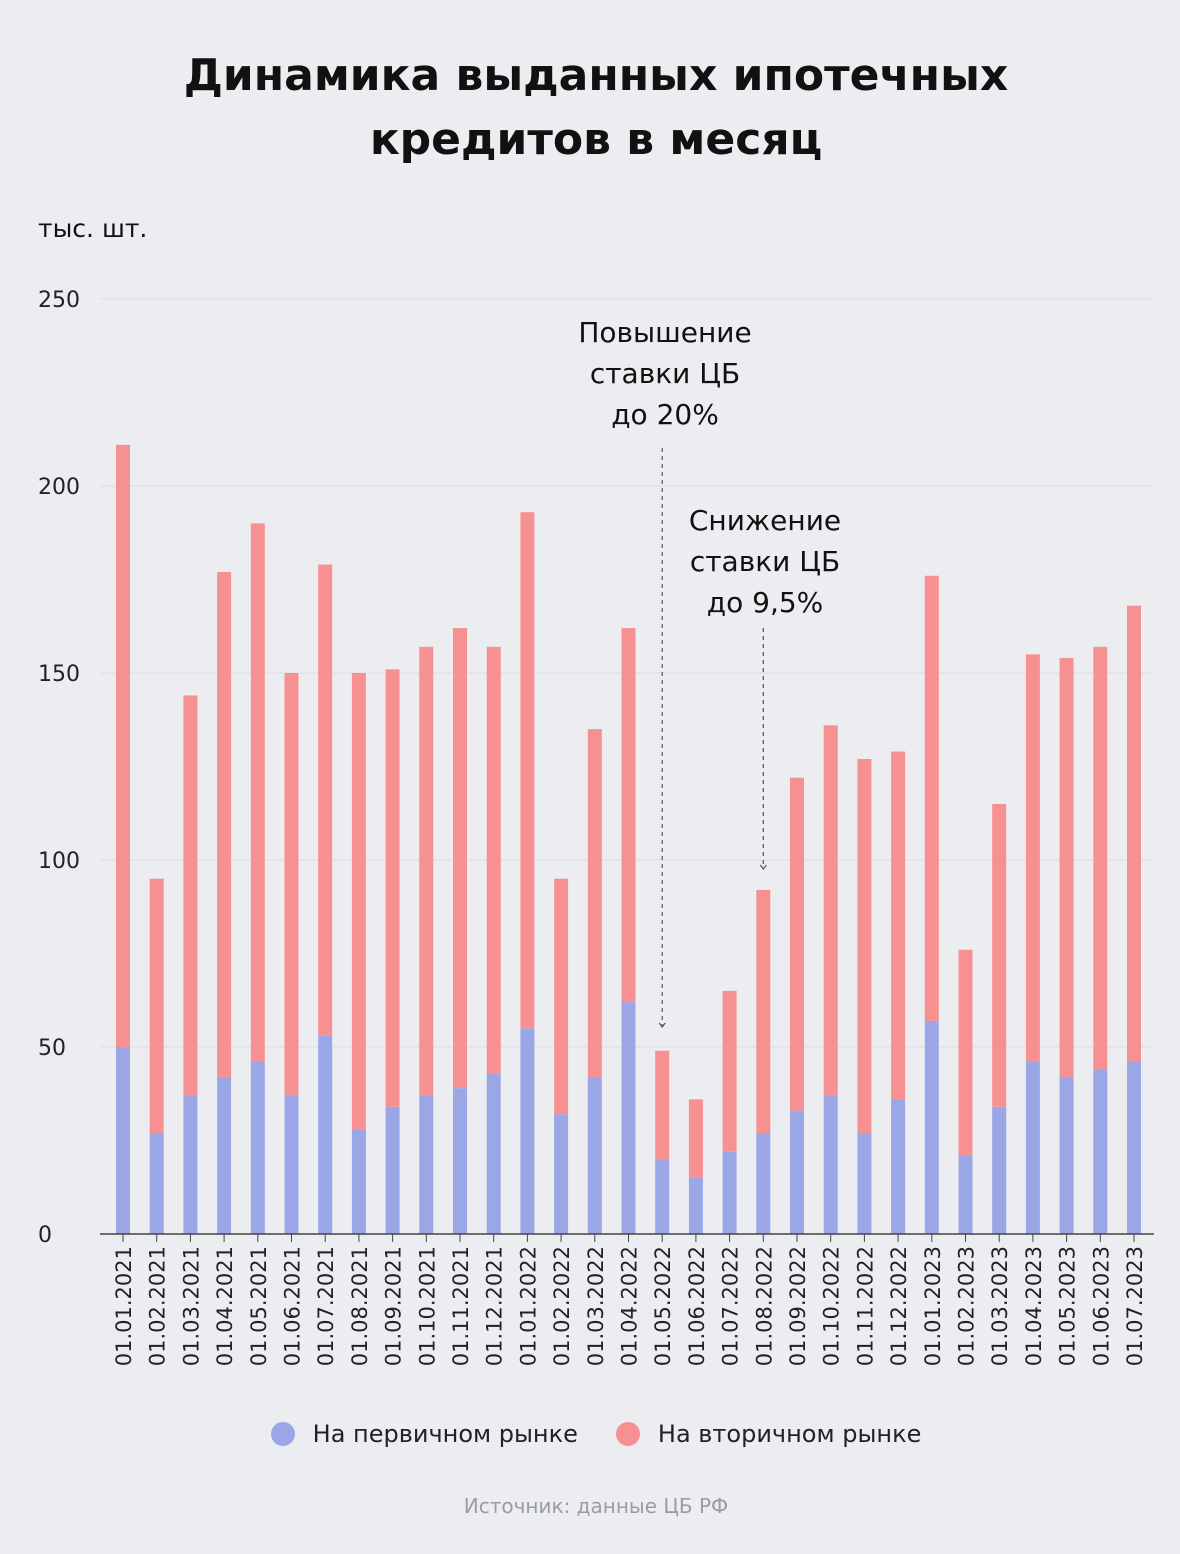  Describe the element at coordinates (596, 75) in the screenshot. I see `chart-title-line-1: Динамика выданных ипотечных` at that location.